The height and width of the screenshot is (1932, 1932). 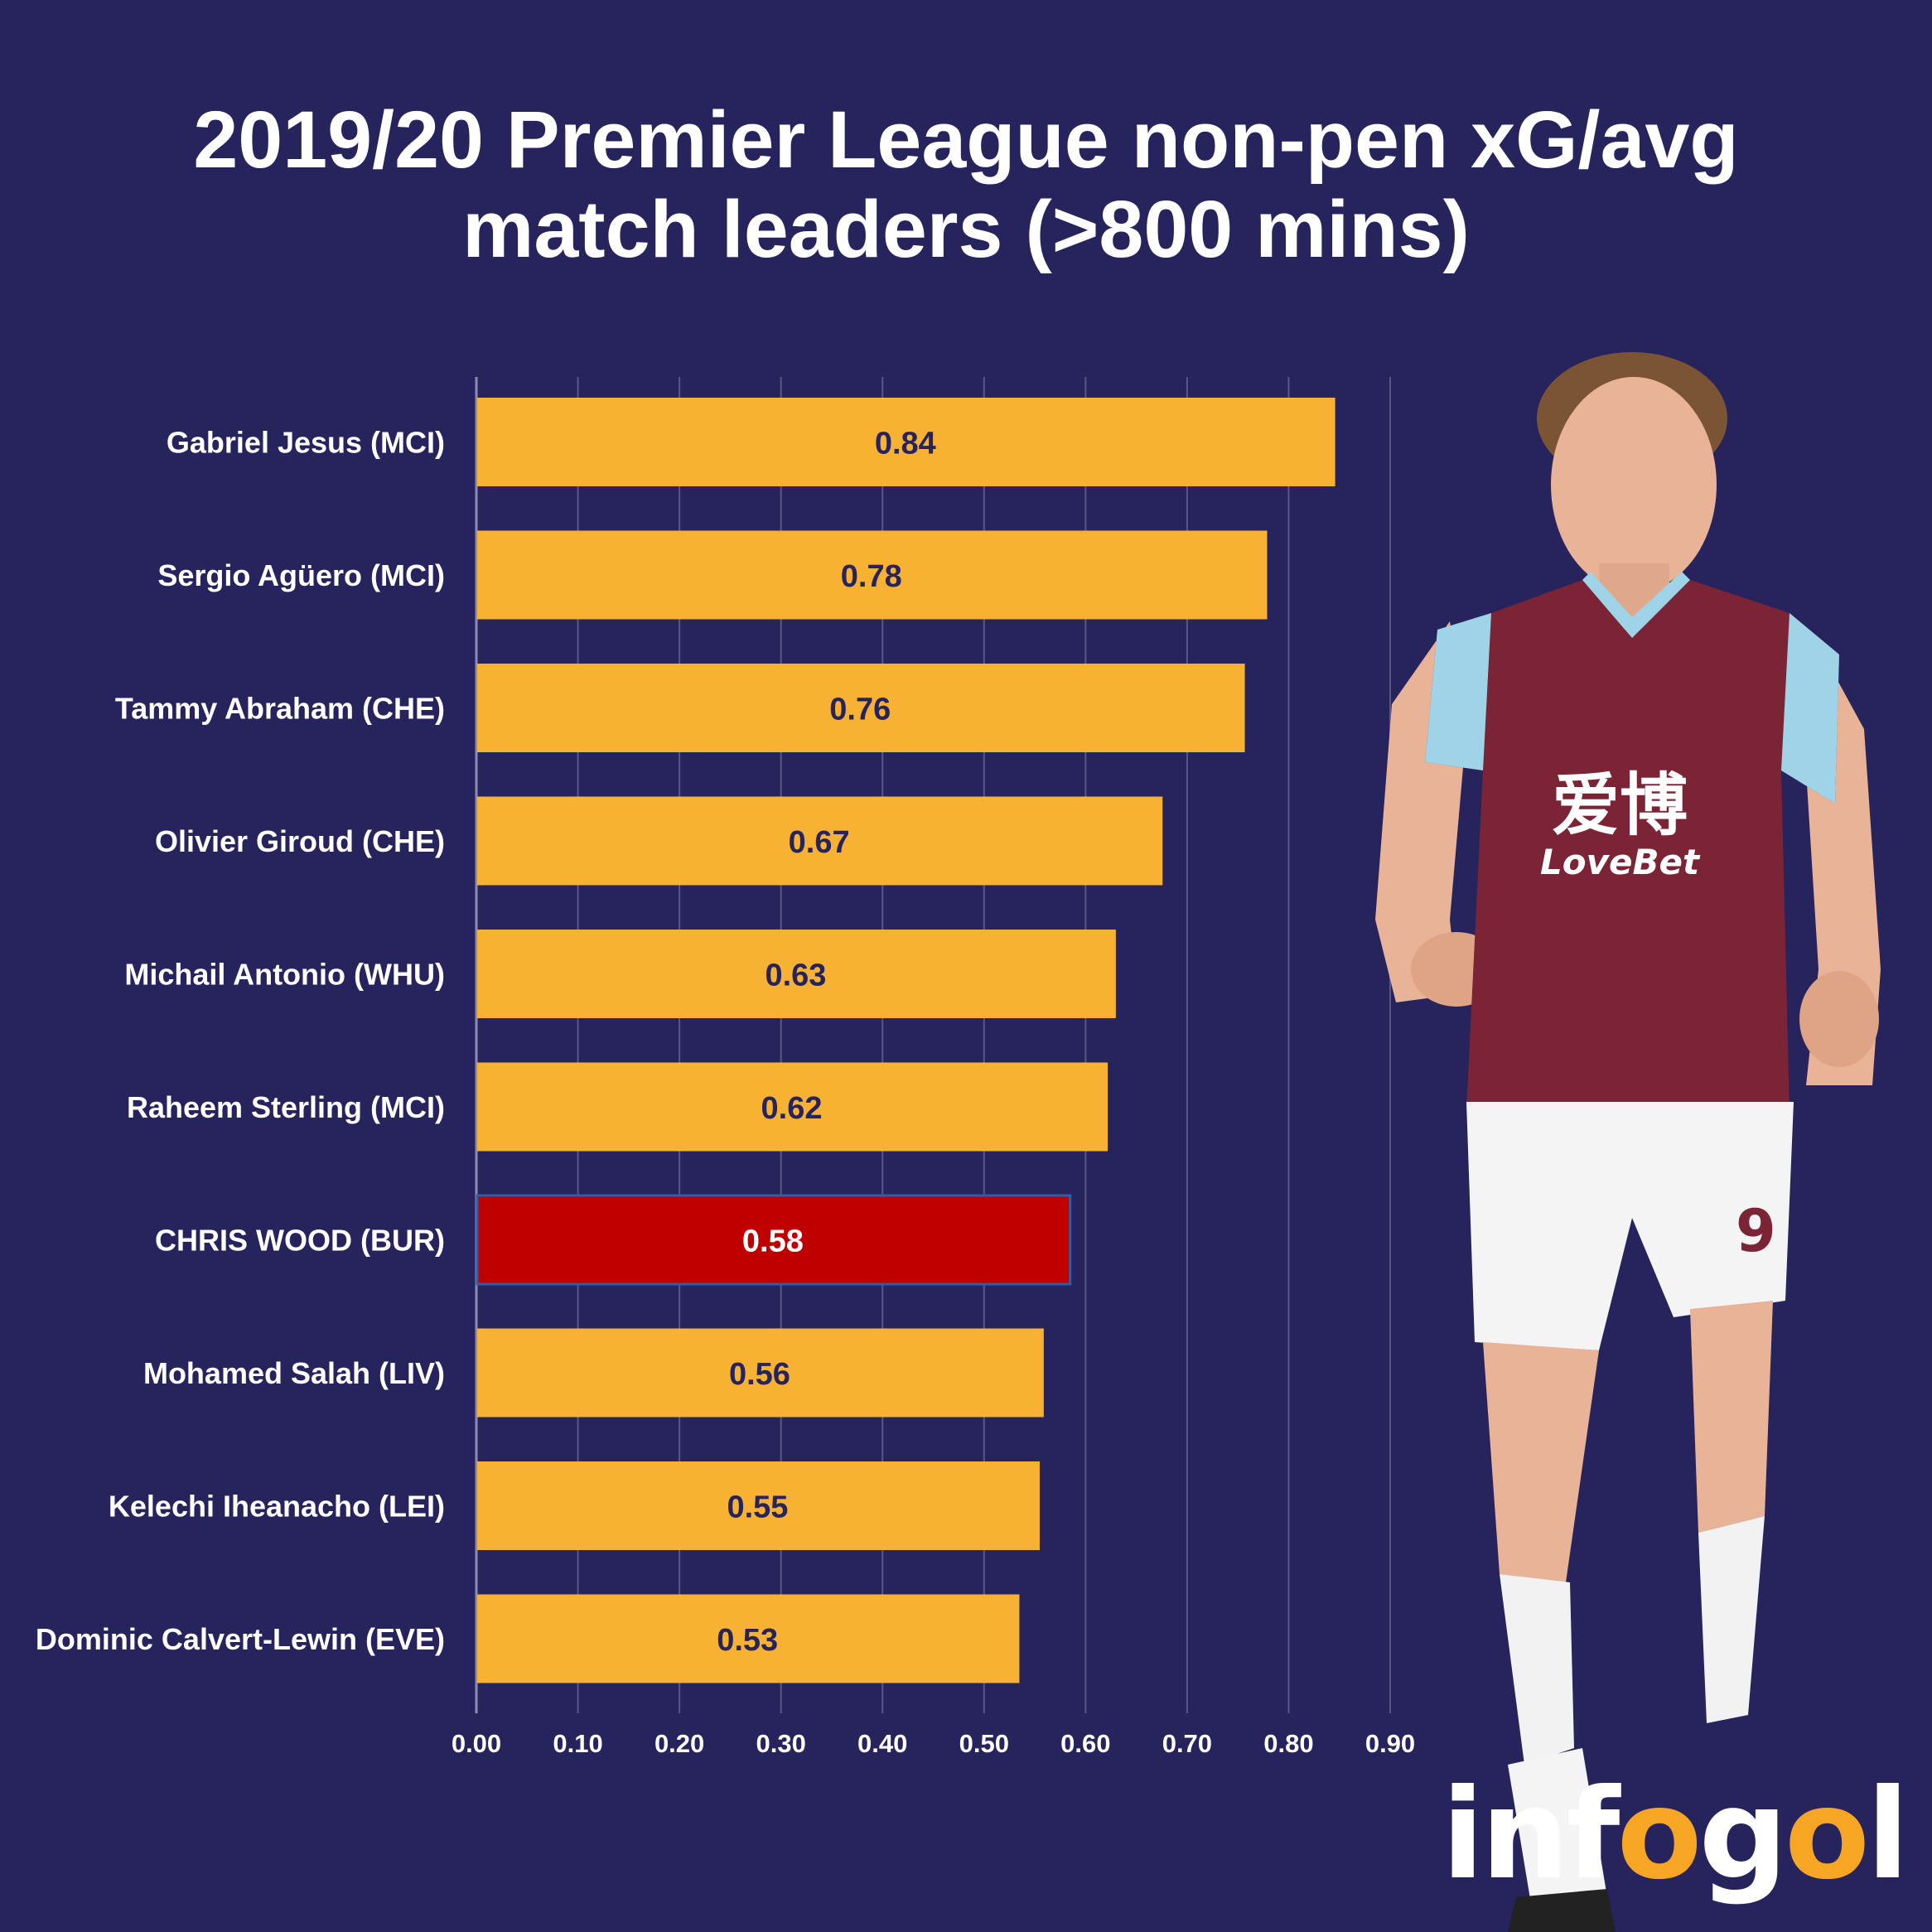 I want to click on x-tick-label: 0.30, so click(x=780, y=1744).